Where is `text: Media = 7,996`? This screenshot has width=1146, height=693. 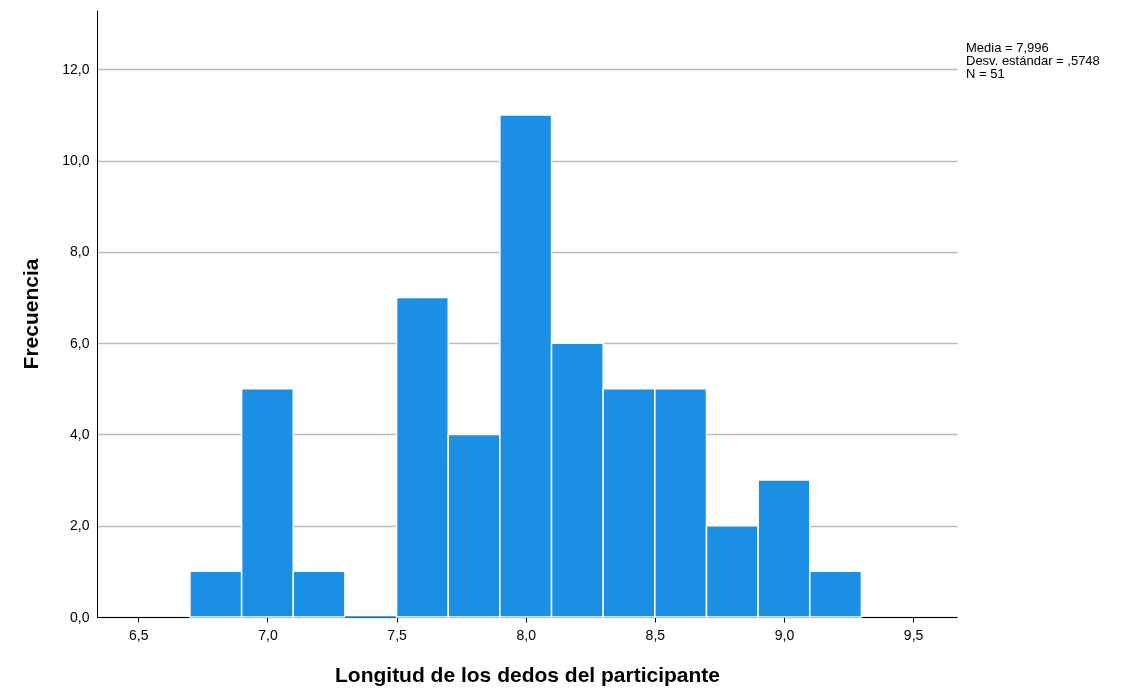 text: Media = 7,996 is located at coordinates (1007, 47).